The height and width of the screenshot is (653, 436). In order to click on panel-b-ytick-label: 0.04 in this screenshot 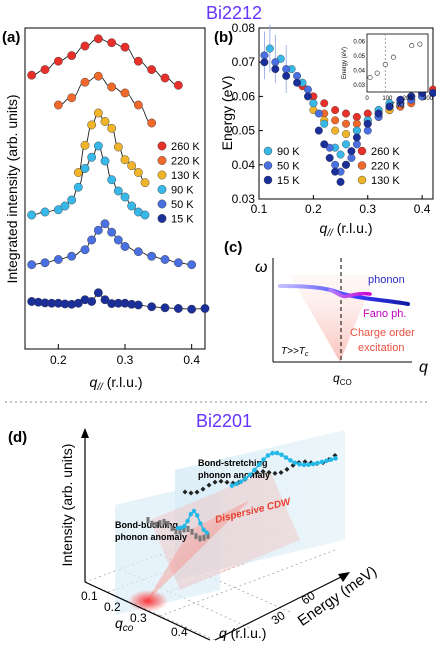, I will do `click(244, 165)`.